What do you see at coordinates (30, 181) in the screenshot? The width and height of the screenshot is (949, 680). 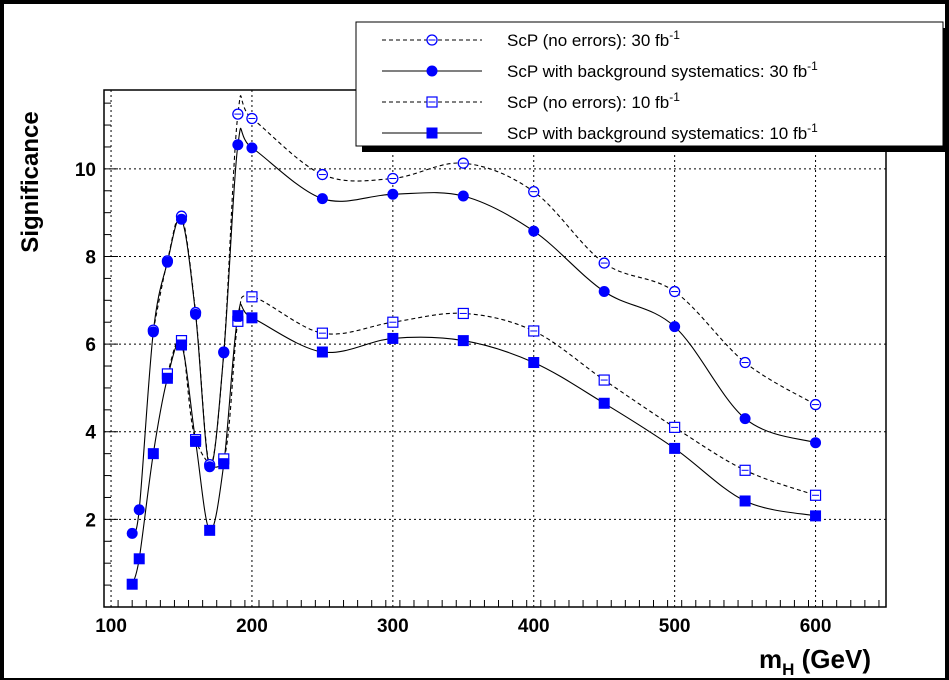 I see `y-axis-title: Significance` at bounding box center [30, 181].